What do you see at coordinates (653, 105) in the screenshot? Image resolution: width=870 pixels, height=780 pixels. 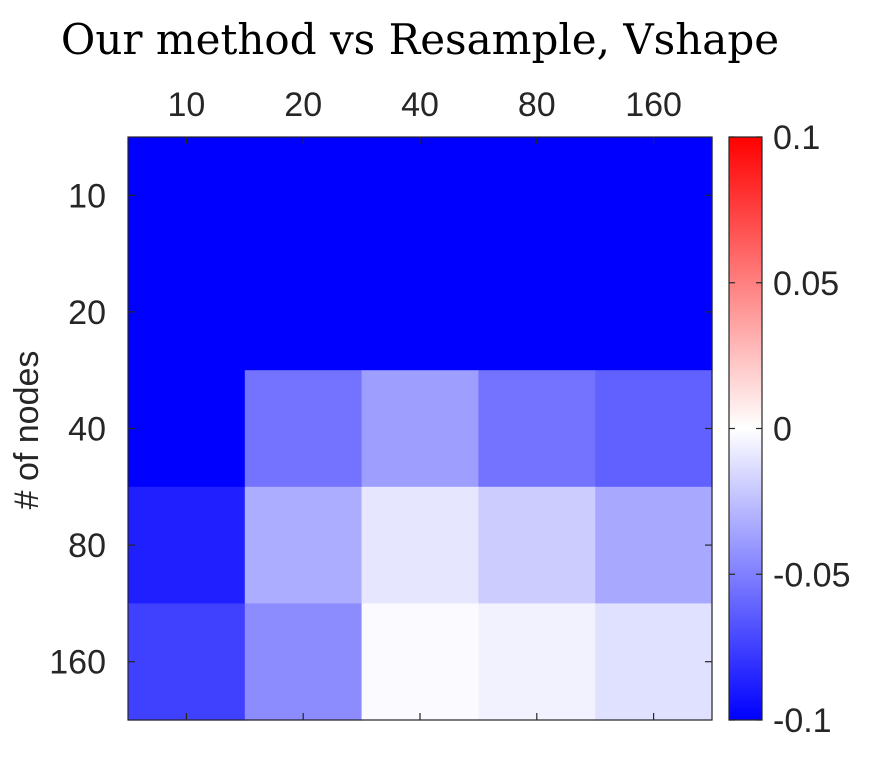 I see `x-tick-label: 160` at bounding box center [653, 105].